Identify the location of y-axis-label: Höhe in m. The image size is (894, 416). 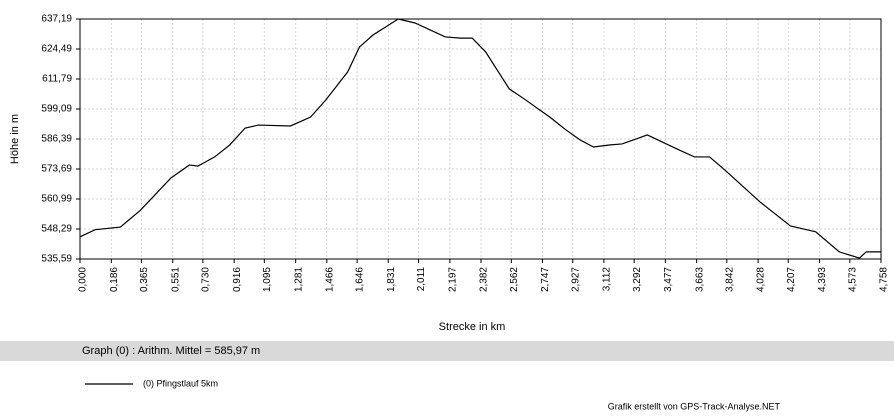
(15, 139).